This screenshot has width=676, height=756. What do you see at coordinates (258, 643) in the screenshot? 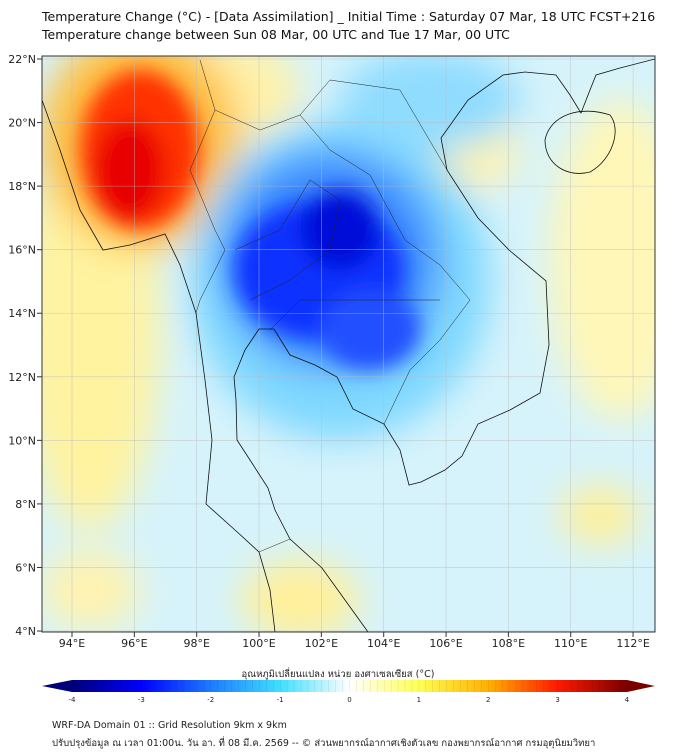
I see `lon-tick-label: 100°E` at bounding box center [258, 643].